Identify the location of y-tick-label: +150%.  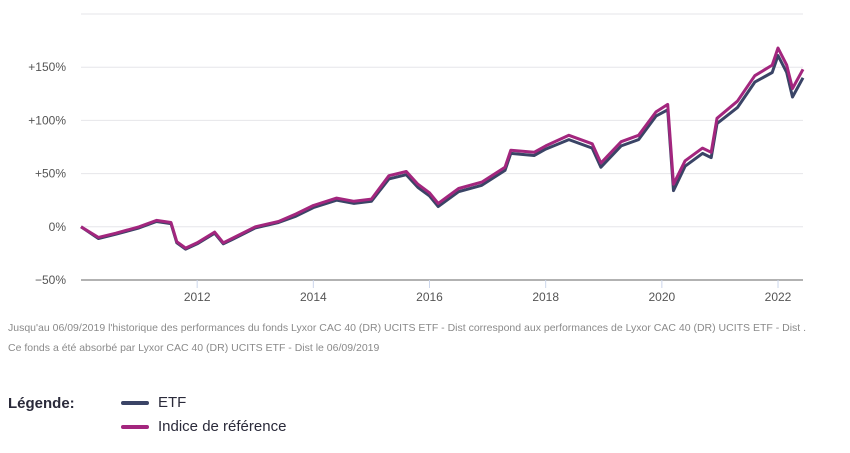
(47, 67).